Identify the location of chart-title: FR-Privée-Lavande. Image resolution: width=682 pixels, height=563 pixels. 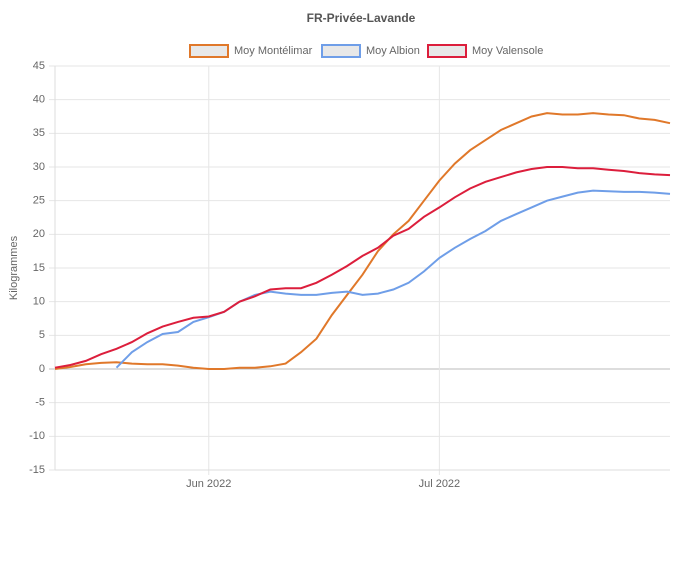
(361, 18).